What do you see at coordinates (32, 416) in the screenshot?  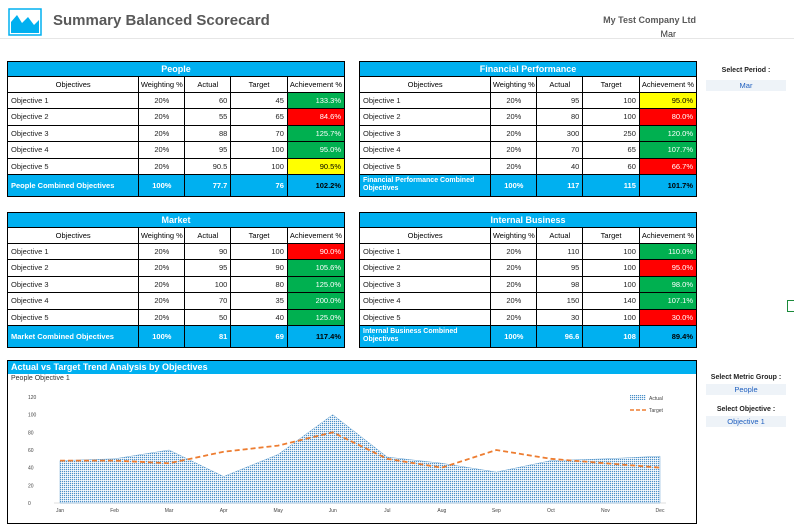 I see `y-tick-label: 100` at bounding box center [32, 416].